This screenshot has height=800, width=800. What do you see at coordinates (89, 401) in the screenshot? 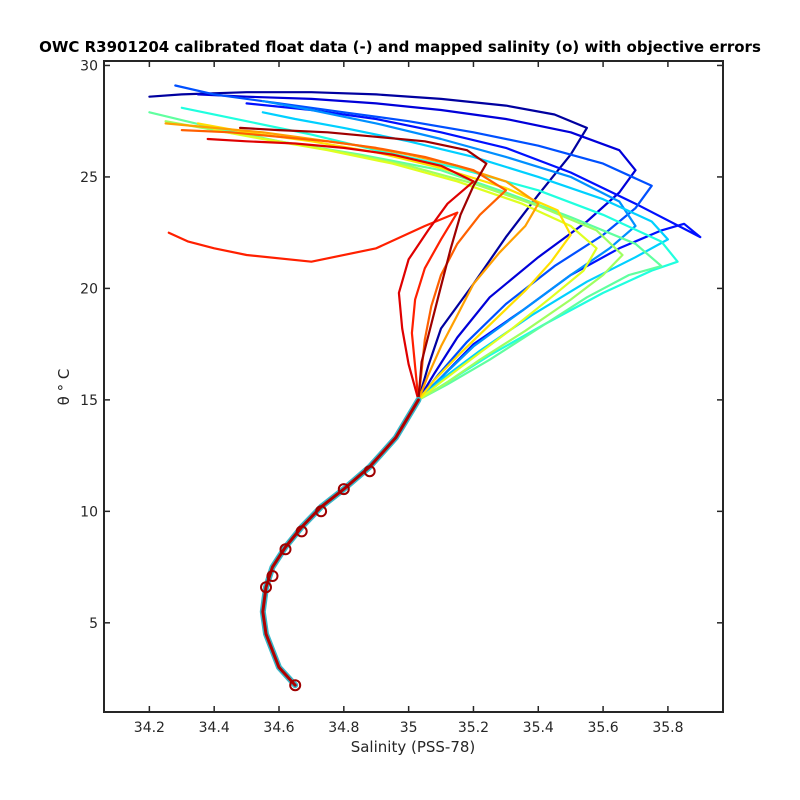
I see `y-tick-label: 15` at bounding box center [89, 401].